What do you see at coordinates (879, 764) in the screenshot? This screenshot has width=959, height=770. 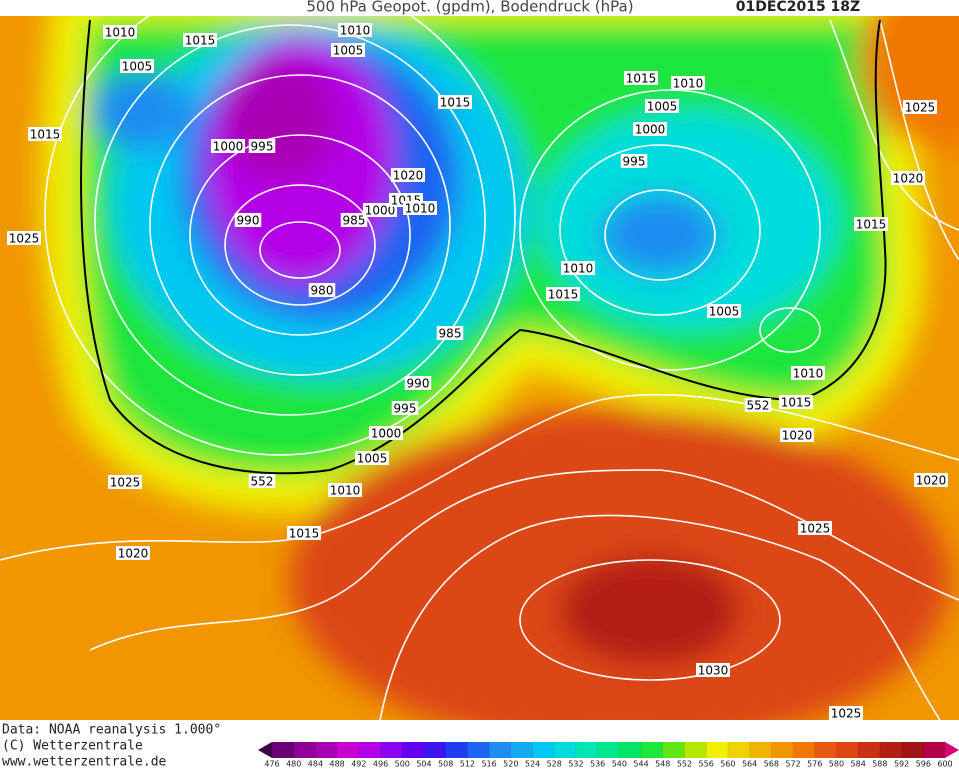 I see `colorbar-label: 588` at bounding box center [879, 764].